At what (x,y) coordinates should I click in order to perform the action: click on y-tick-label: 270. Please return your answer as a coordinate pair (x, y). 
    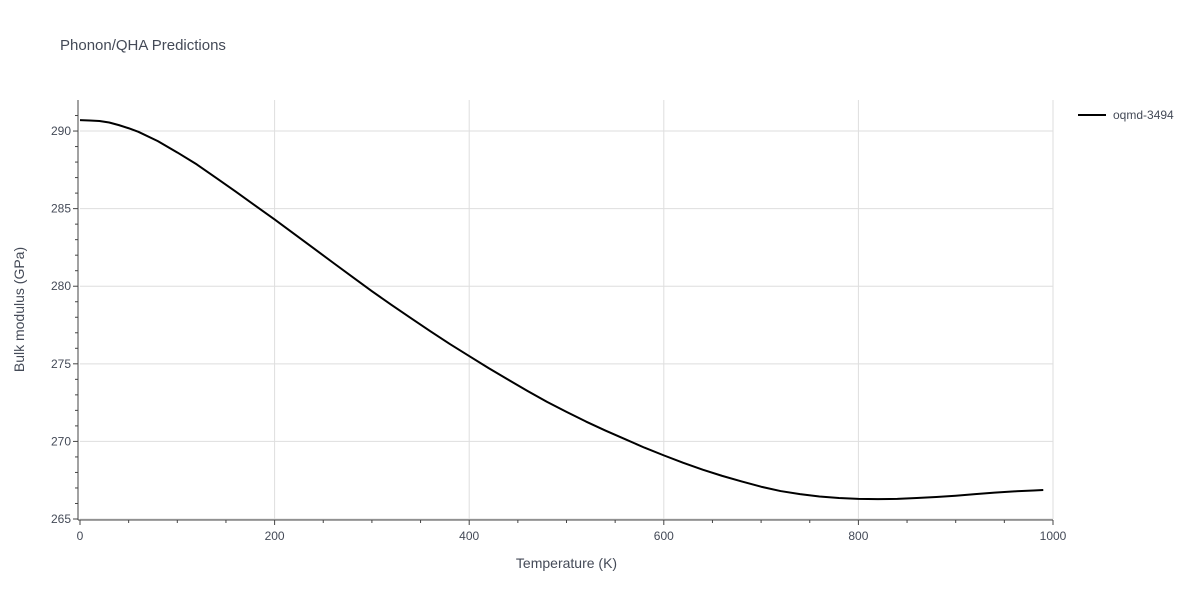
    Looking at the image, I should click on (61, 441).